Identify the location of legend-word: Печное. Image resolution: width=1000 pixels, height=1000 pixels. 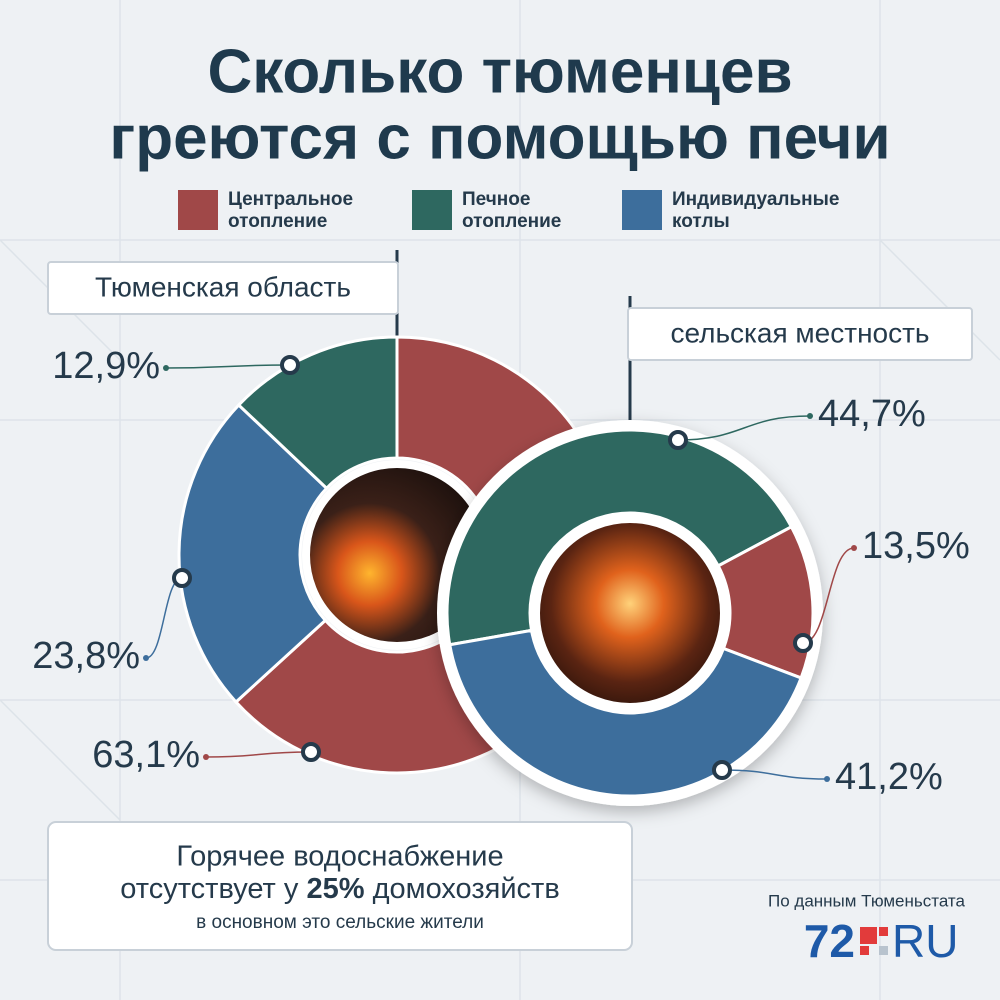
(496, 199).